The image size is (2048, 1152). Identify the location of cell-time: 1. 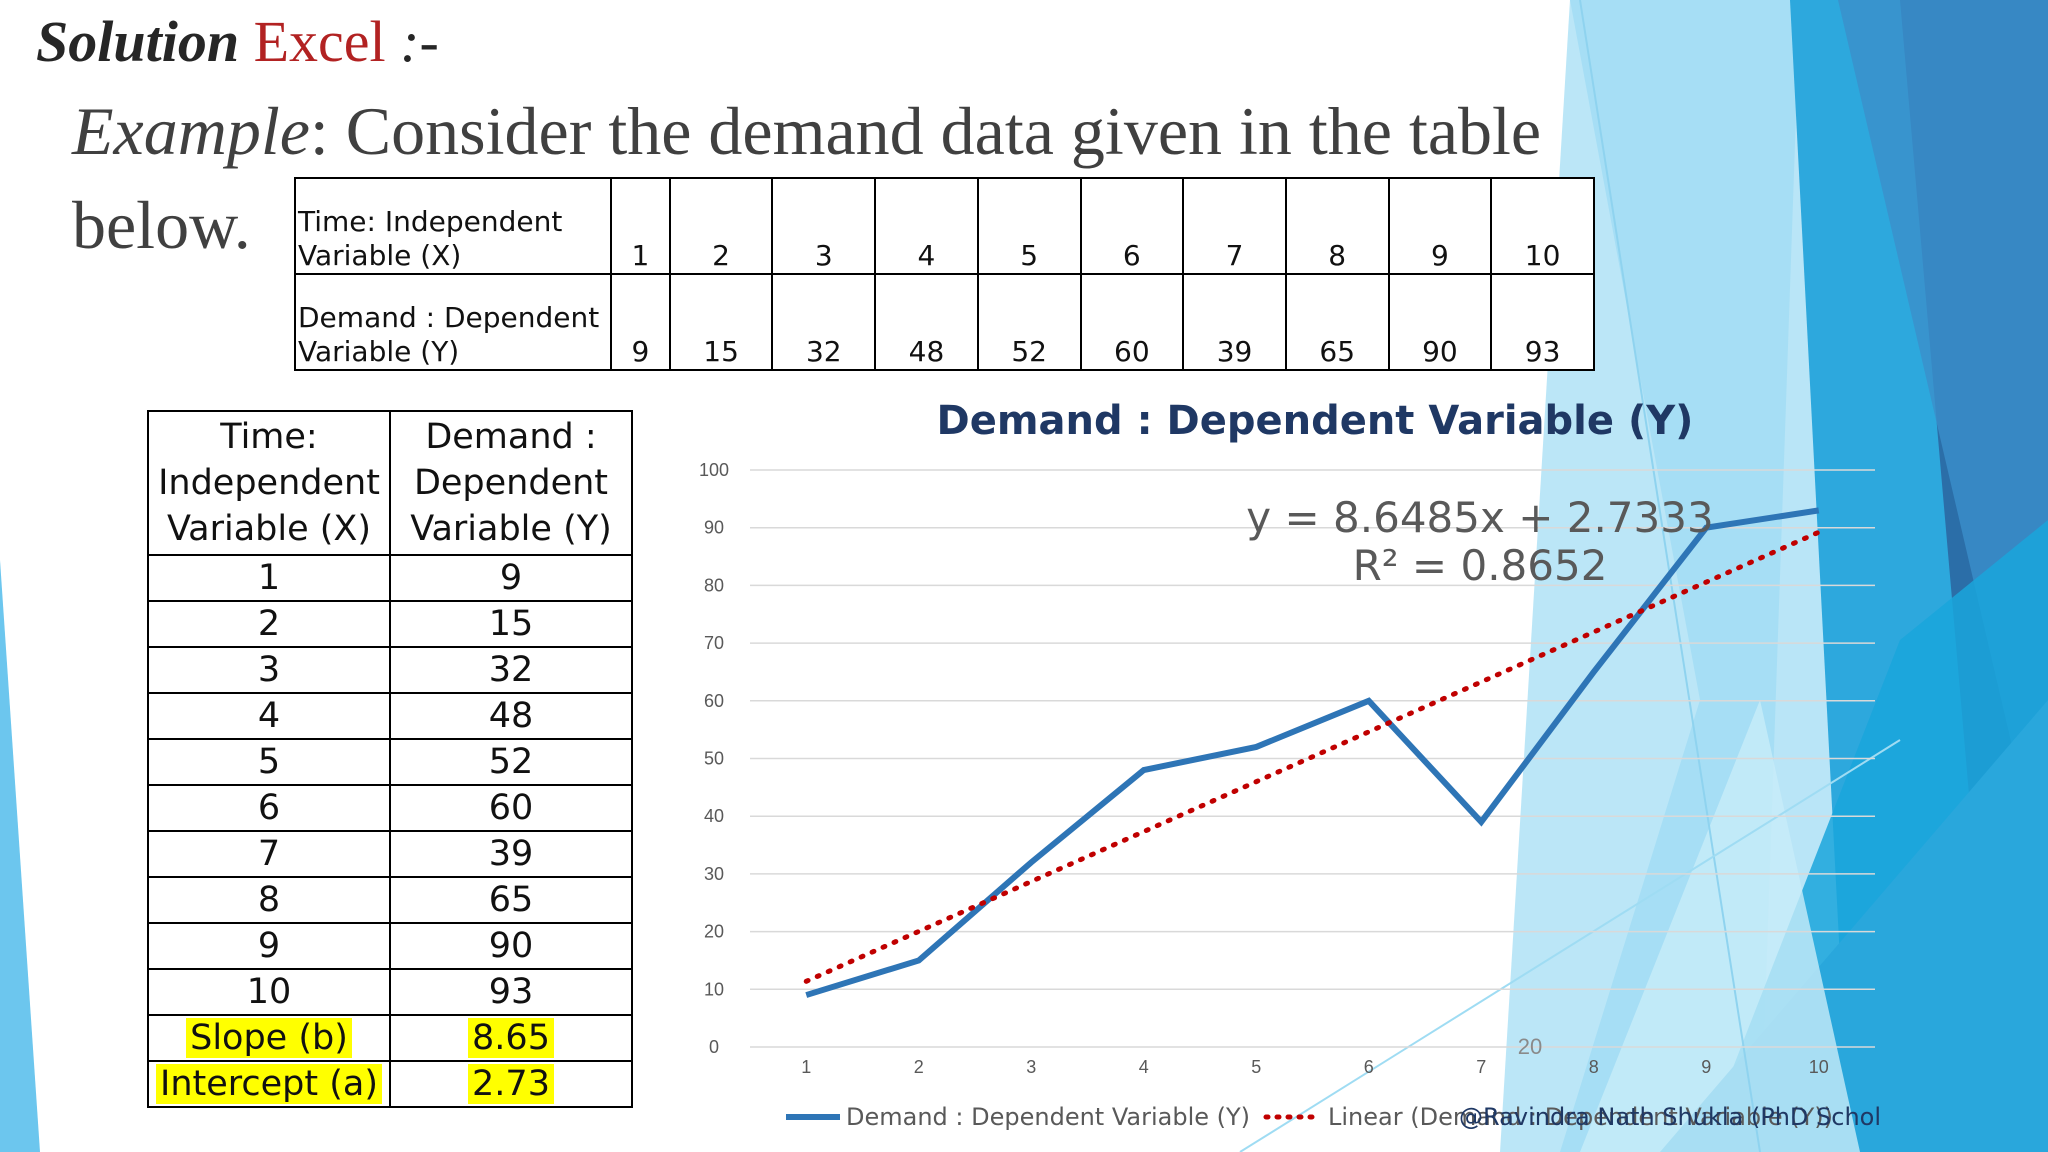
(269, 578).